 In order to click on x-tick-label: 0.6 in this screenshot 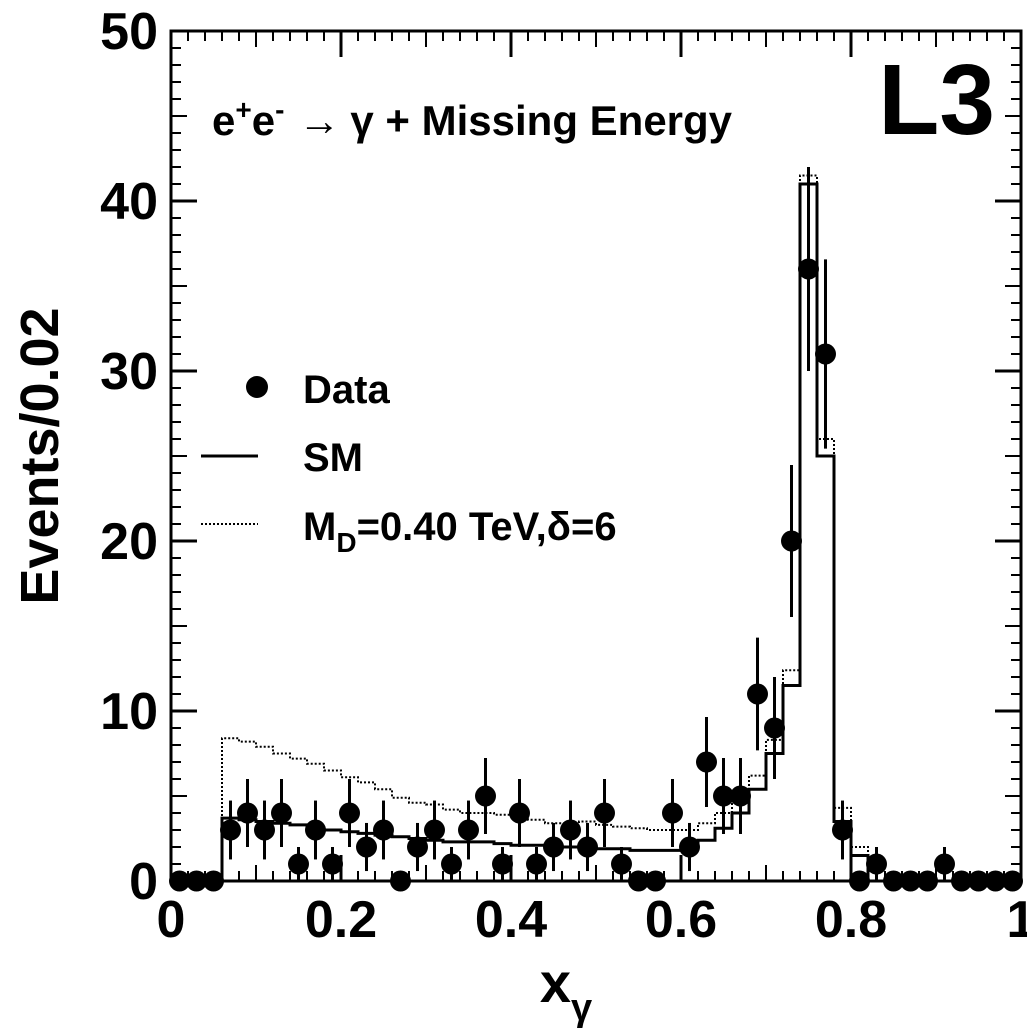, I will do `click(681, 920)`.